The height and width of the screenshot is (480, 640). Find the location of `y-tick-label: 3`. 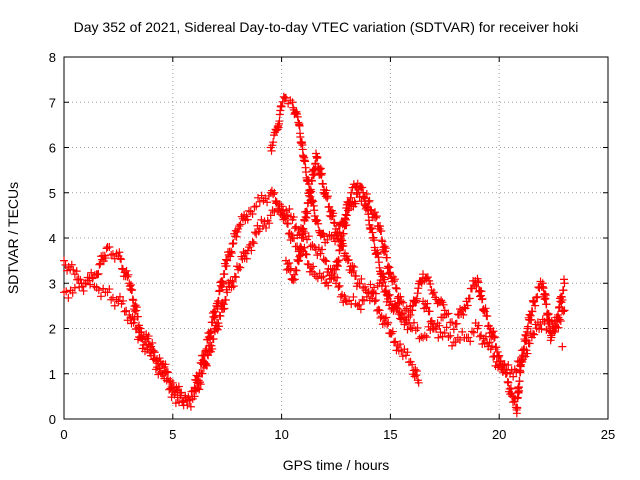

y-tick-label: 3 is located at coordinates (52, 283).